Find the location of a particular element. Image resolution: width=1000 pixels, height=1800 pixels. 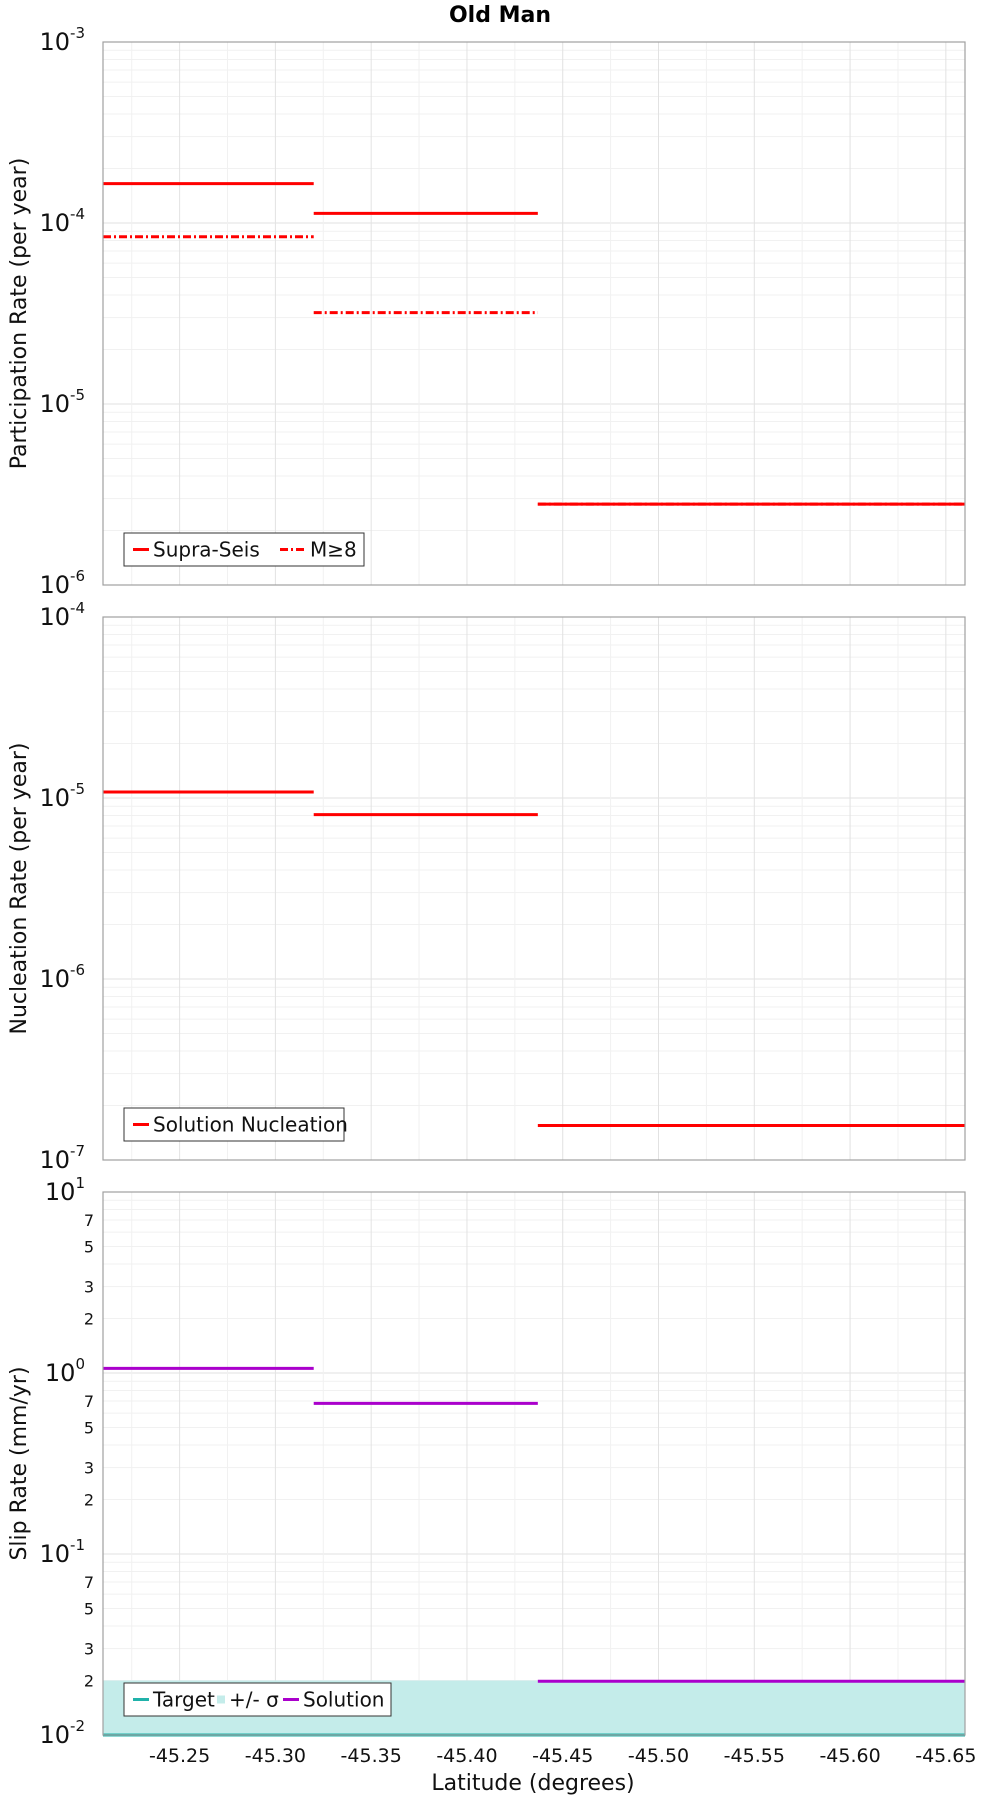

legend-swatch is located at coordinates (221, 1699).